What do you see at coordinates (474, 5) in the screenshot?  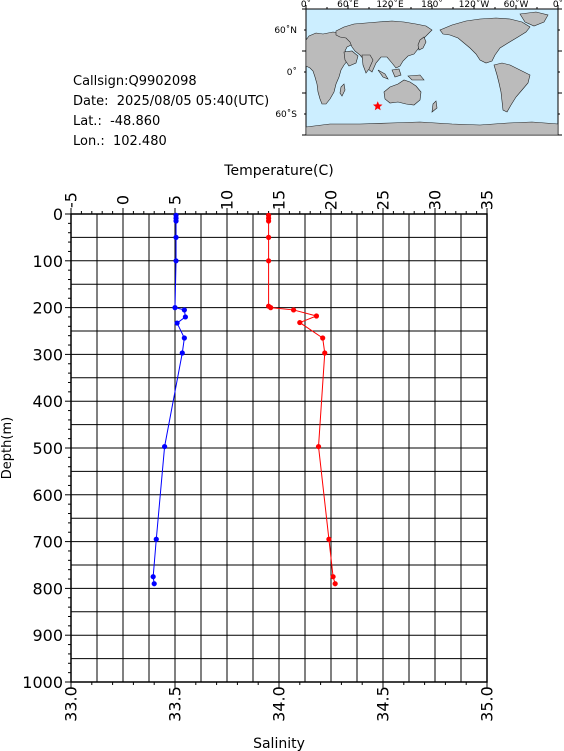 I see `map-lon-label: 120˚W` at bounding box center [474, 5].